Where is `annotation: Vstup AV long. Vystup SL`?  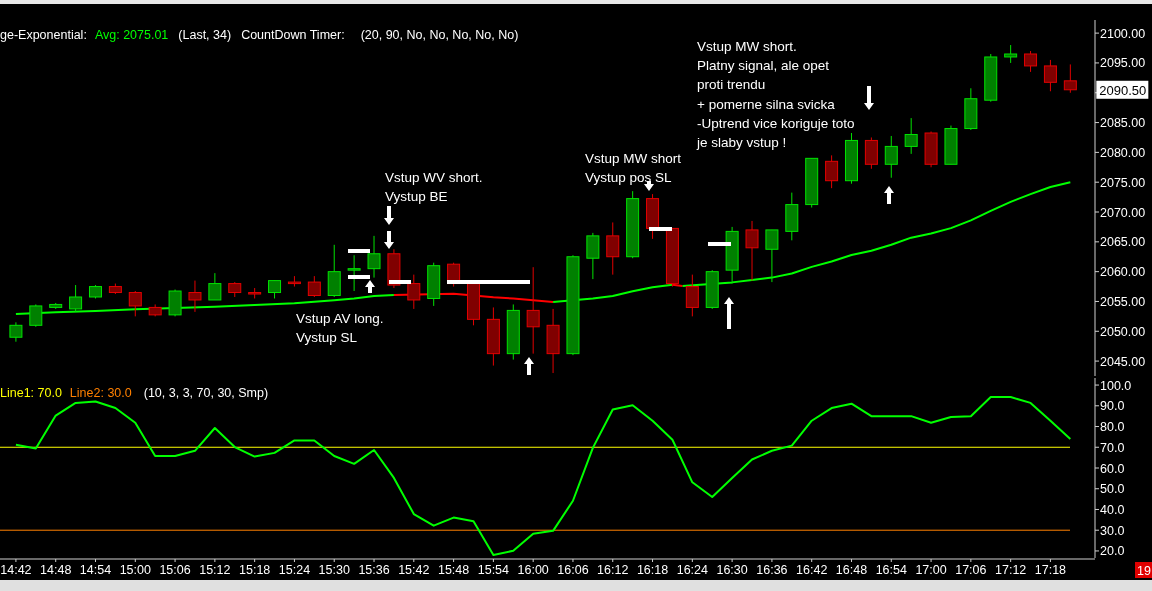 annotation: Vstup AV long. Vystup SL is located at coordinates (340, 328).